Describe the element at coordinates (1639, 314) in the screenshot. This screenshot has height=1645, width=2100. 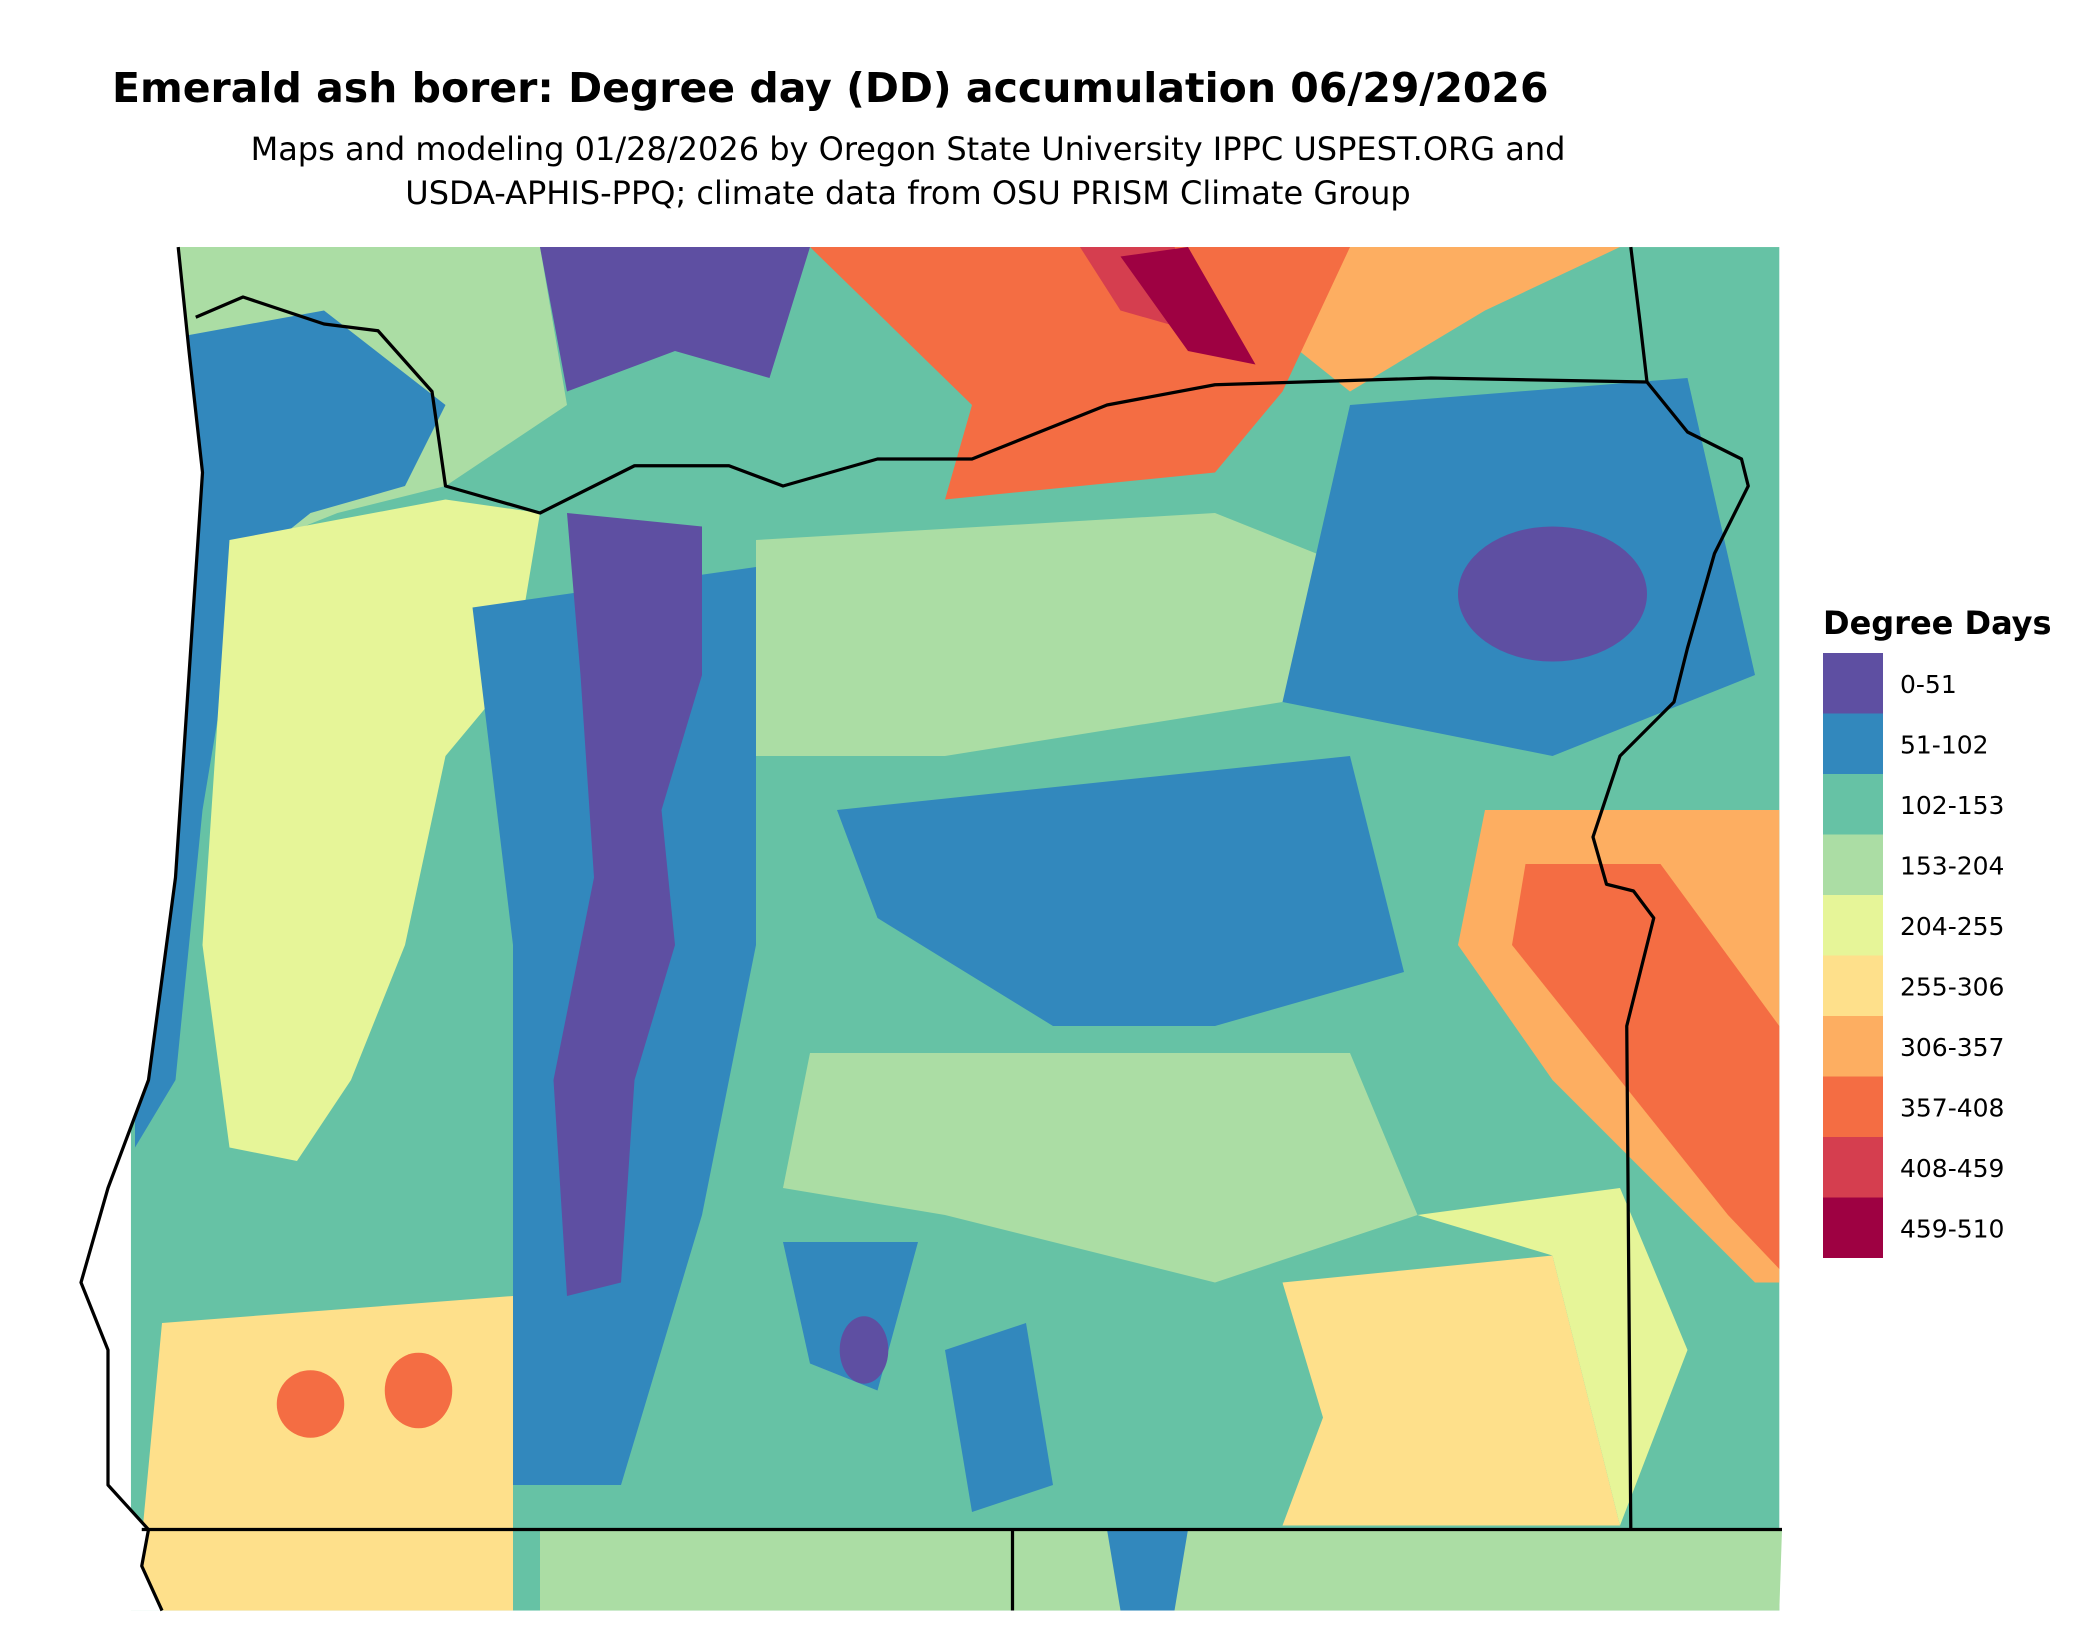
I see `border` at that location.